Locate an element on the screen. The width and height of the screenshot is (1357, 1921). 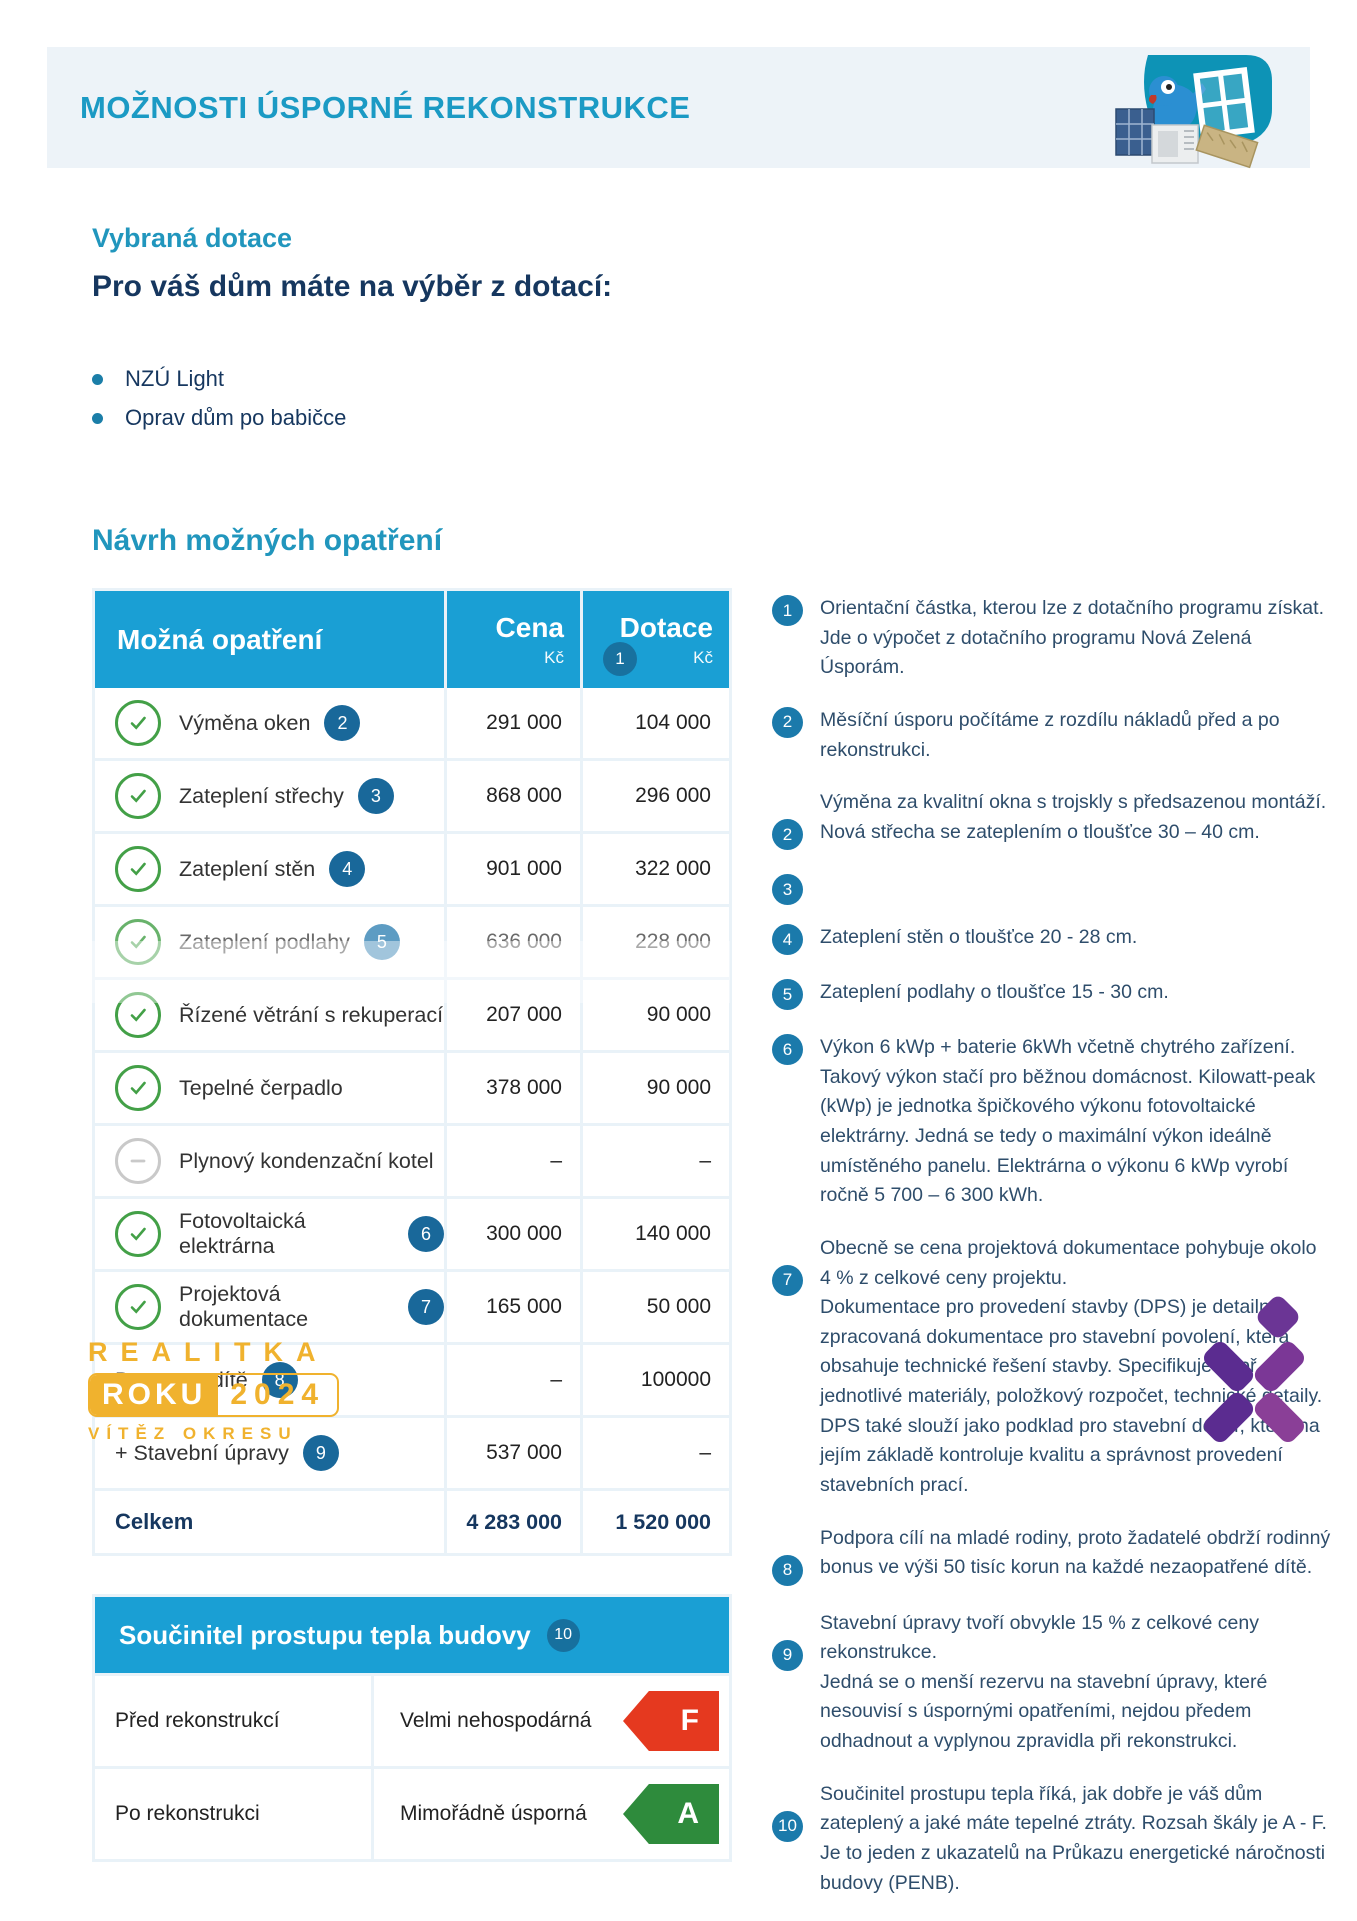
insulation-icon is located at coordinates (1227, 146).